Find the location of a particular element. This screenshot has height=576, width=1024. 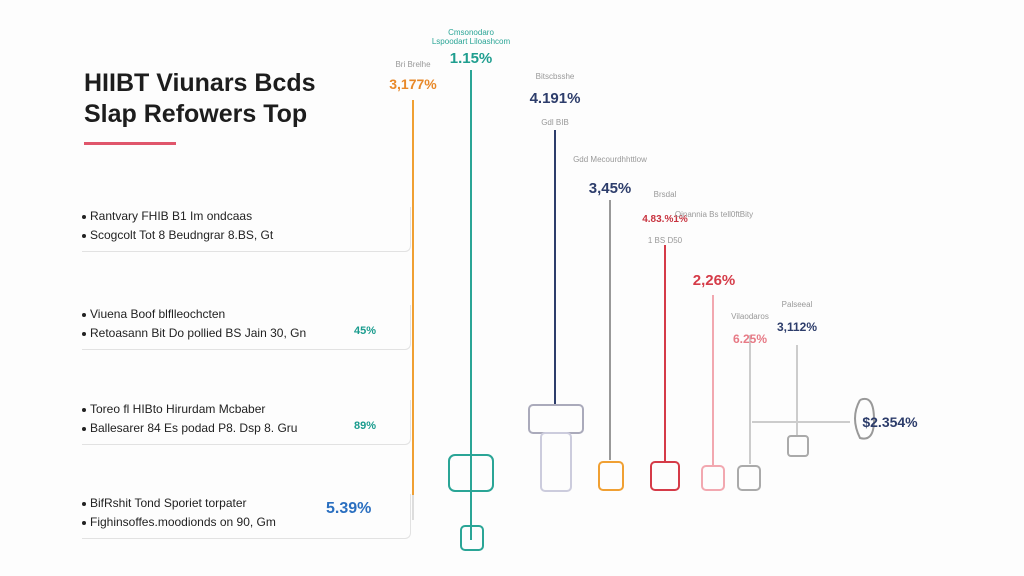

callout-label: Palseeal is located at coordinates (797, 304).